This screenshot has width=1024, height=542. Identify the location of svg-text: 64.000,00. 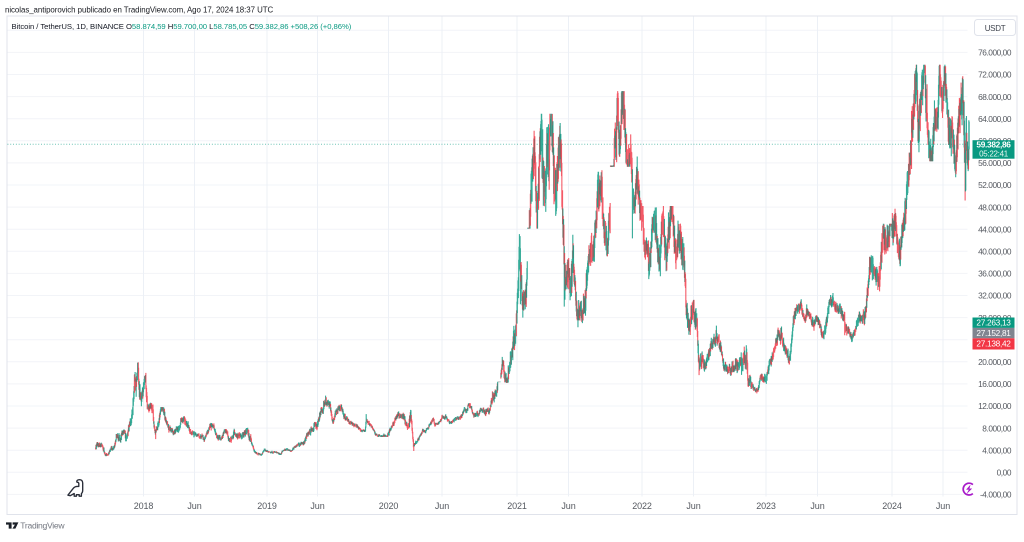
(995, 119).